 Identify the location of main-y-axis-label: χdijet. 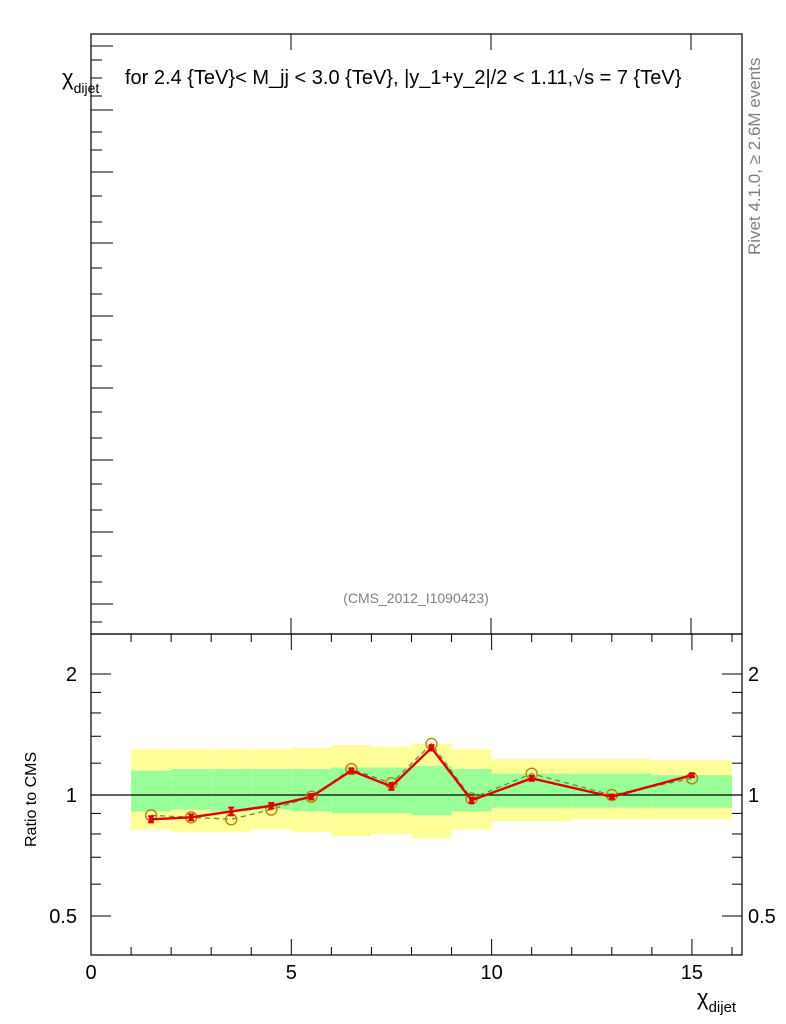
(80, 80).